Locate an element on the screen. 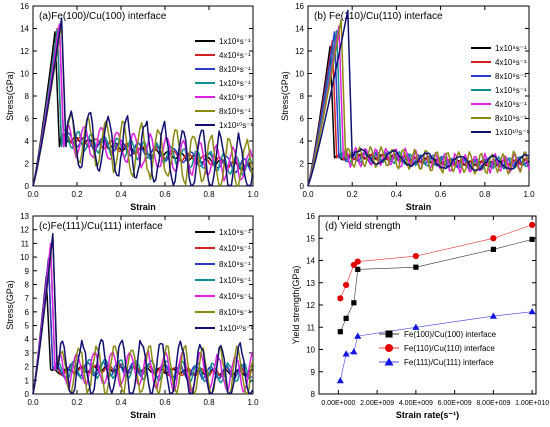  y-tick-label: 7 is located at coordinates (27, 298).